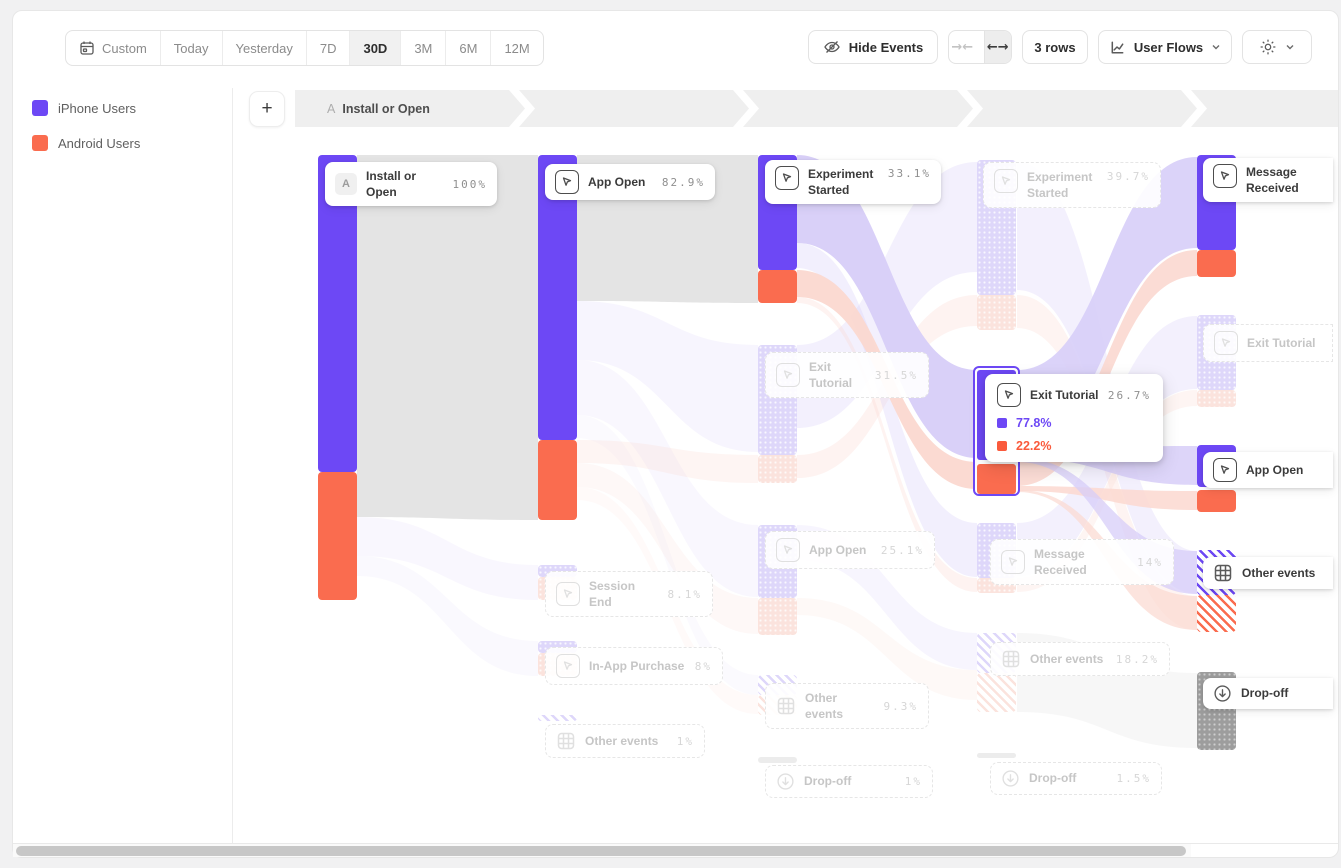 This screenshot has height=868, width=1341. Describe the element at coordinates (630, 182) in the screenshot. I see `node-app_open2-card: App Open 82.9%` at that location.